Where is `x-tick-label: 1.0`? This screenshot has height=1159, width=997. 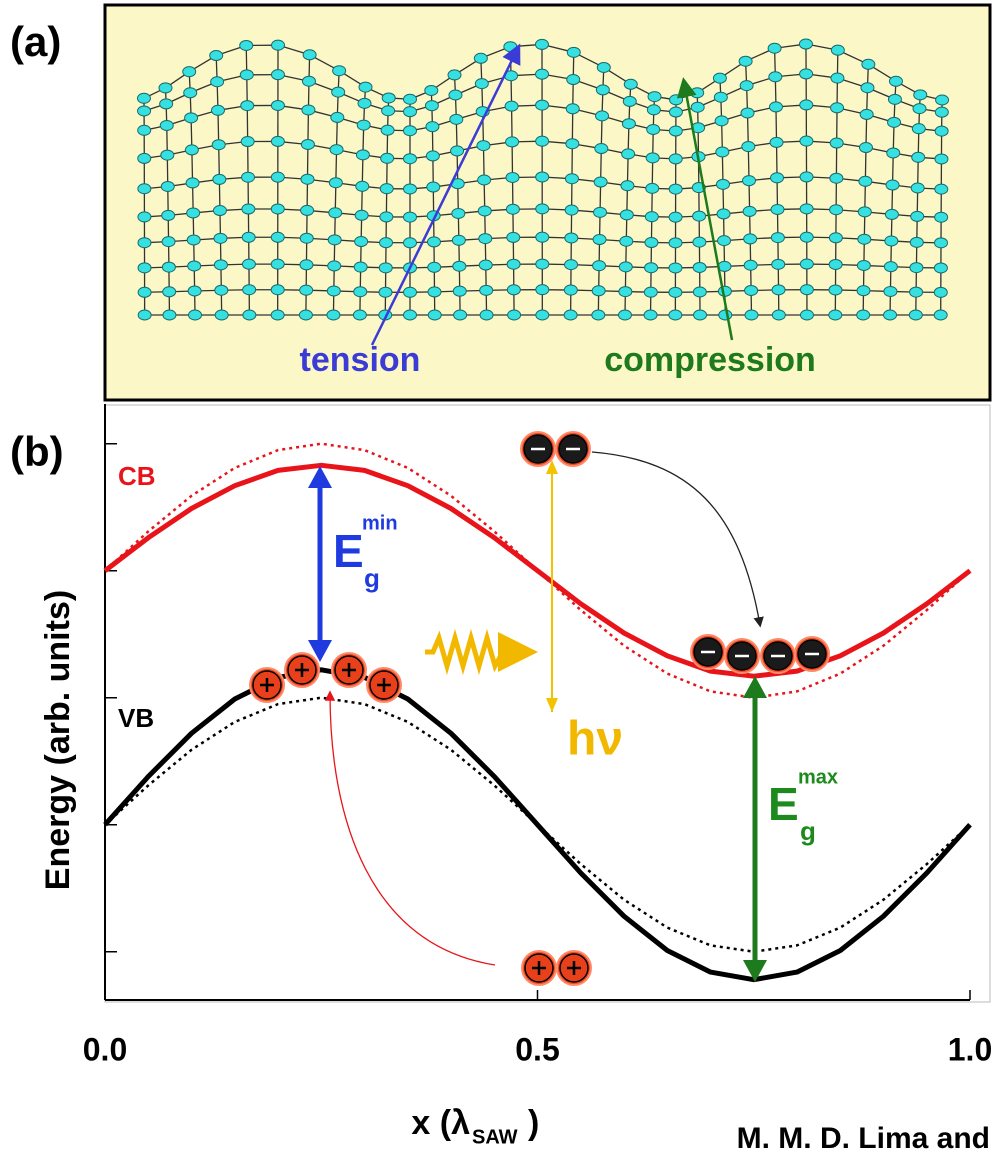 x-tick-label: 1.0 is located at coordinates (970, 1049).